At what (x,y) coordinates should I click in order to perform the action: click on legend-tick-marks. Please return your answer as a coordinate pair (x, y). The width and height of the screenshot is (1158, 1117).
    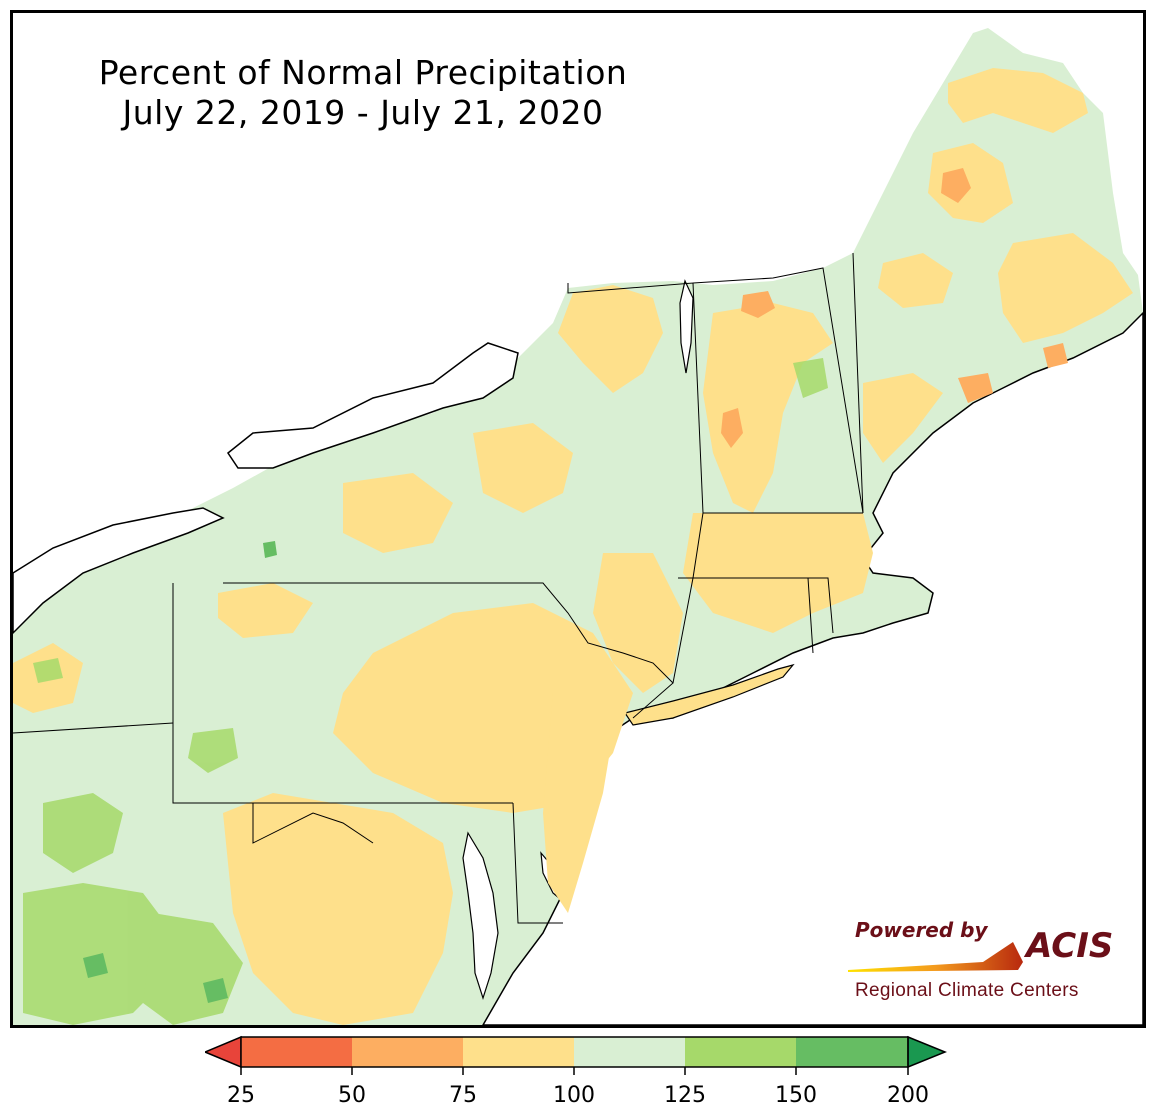
    Looking at the image, I should click on (574, 1071).